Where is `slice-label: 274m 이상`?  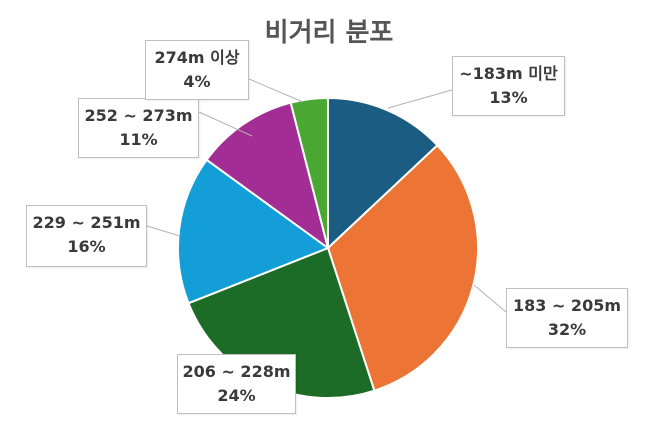
slice-label: 274m 이상 is located at coordinates (197, 57).